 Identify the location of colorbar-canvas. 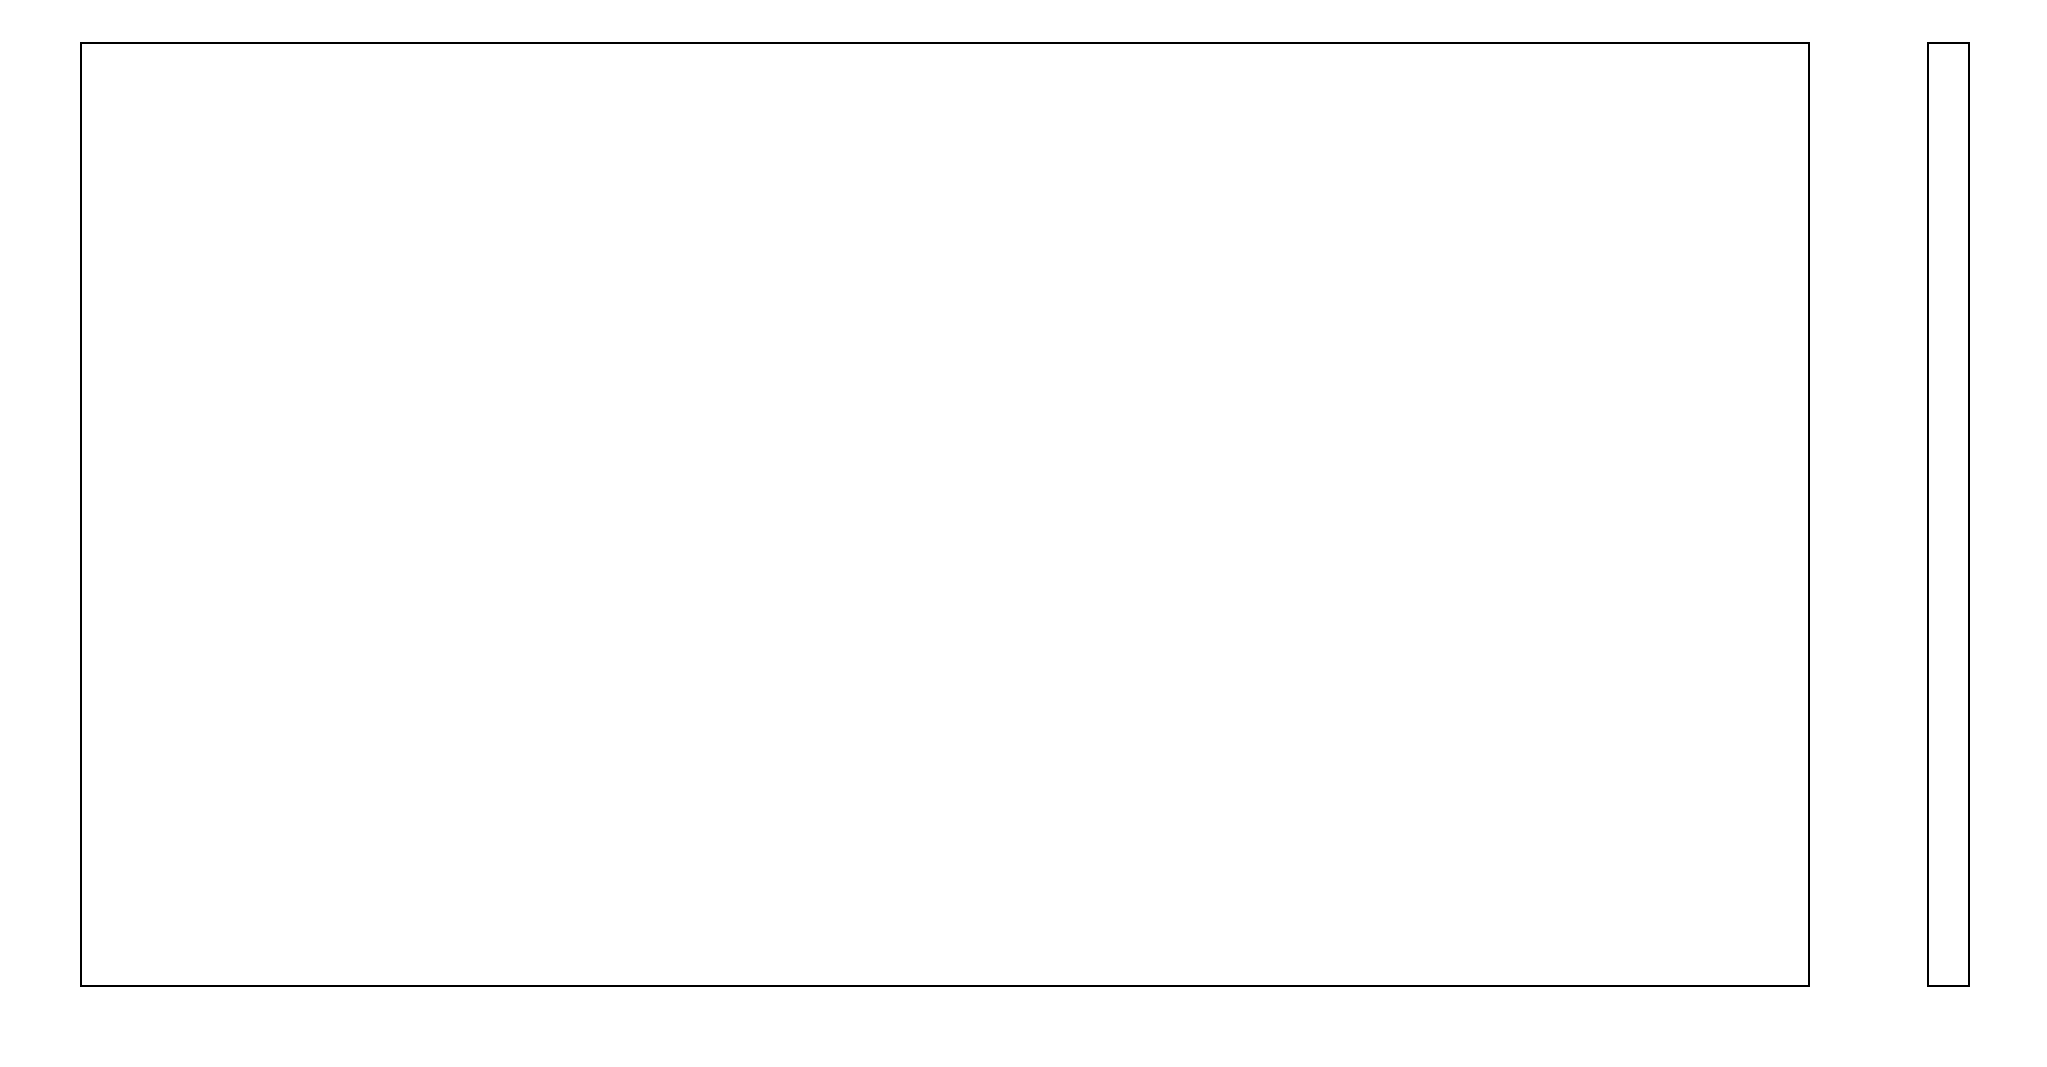
(1948, 514).